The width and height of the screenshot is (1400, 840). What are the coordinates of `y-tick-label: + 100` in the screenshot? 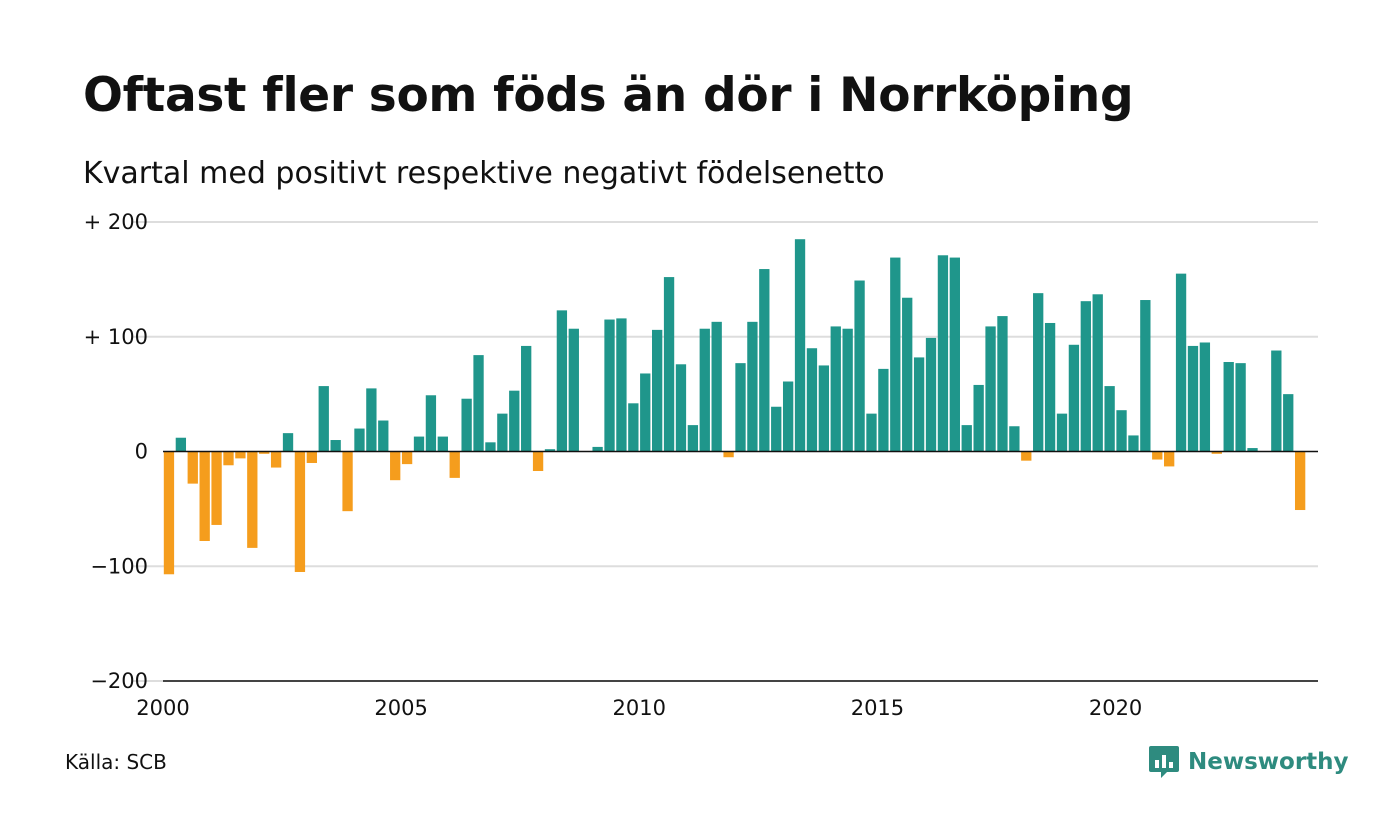 It's located at (116, 337).